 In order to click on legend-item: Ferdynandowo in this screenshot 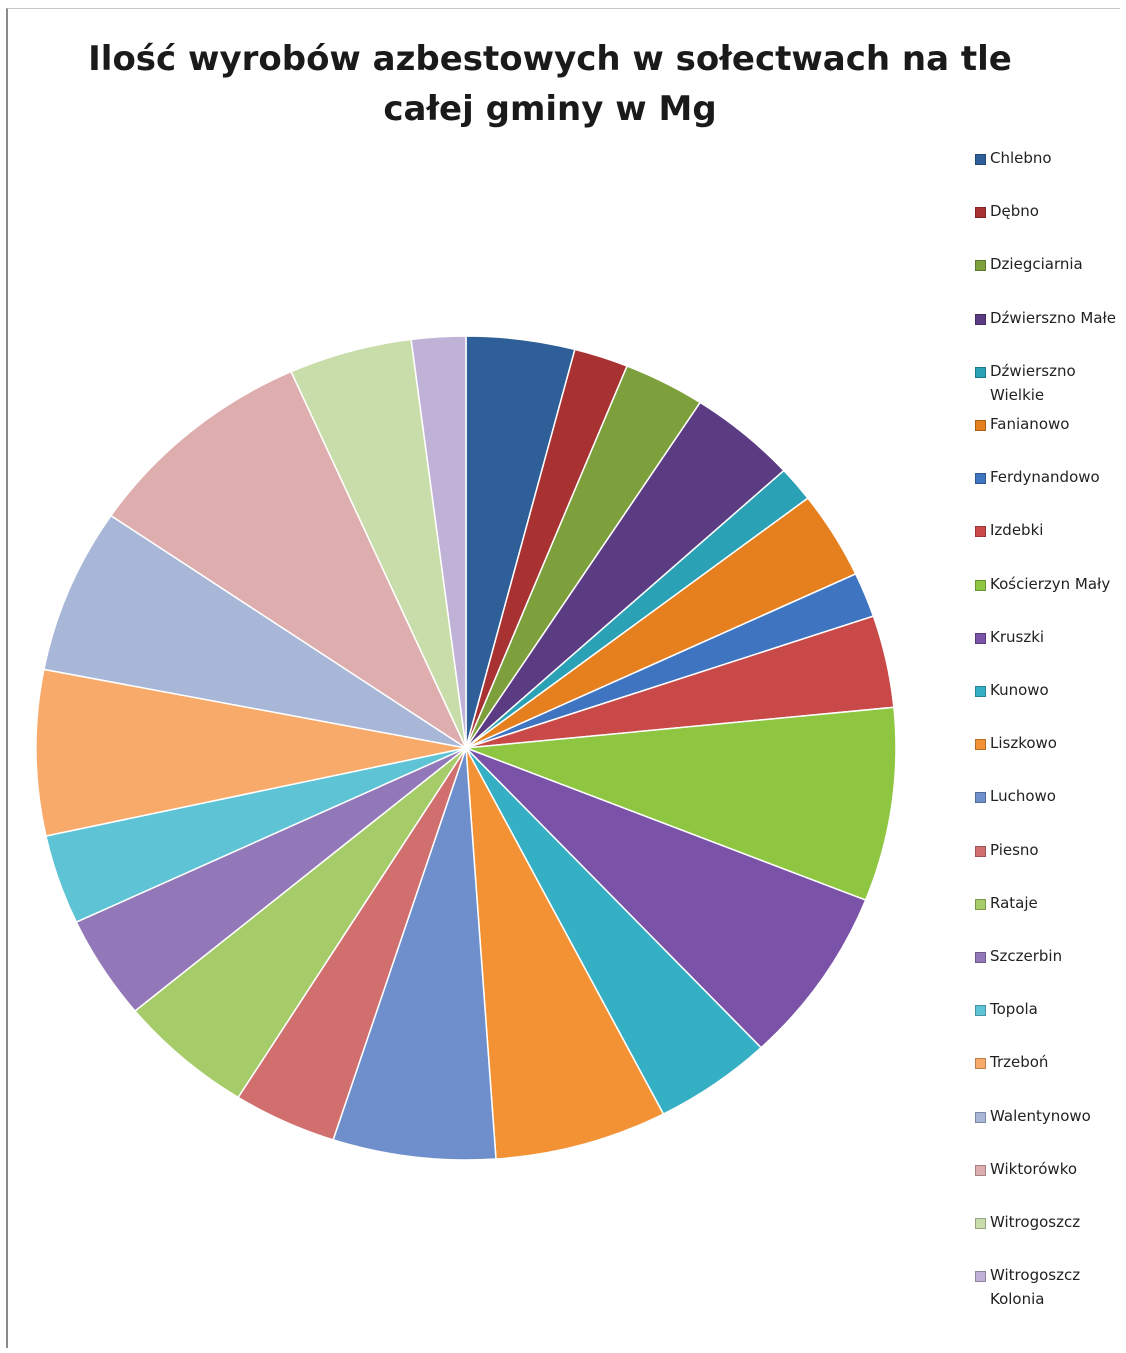, I will do `click(1047, 478)`.